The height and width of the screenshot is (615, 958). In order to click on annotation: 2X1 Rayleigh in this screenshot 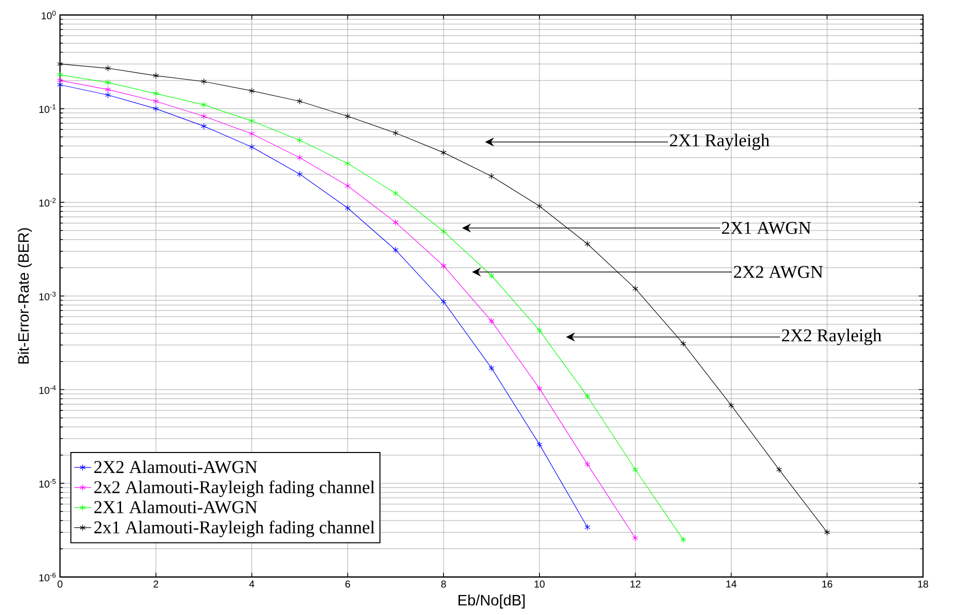, I will do `click(720, 142)`.